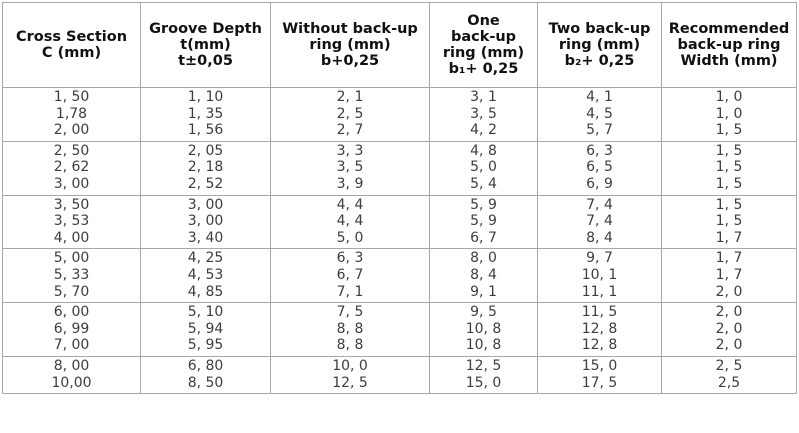 The width and height of the screenshot is (799, 433). I want to click on header-line: t±0,05, so click(205, 61).